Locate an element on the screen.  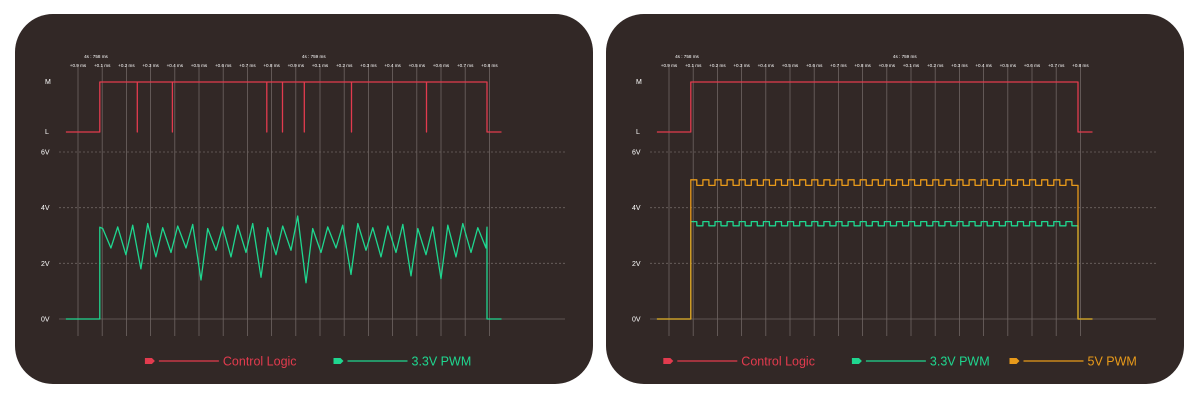
left-series-3-3v-pwm is located at coordinates (283, 267).